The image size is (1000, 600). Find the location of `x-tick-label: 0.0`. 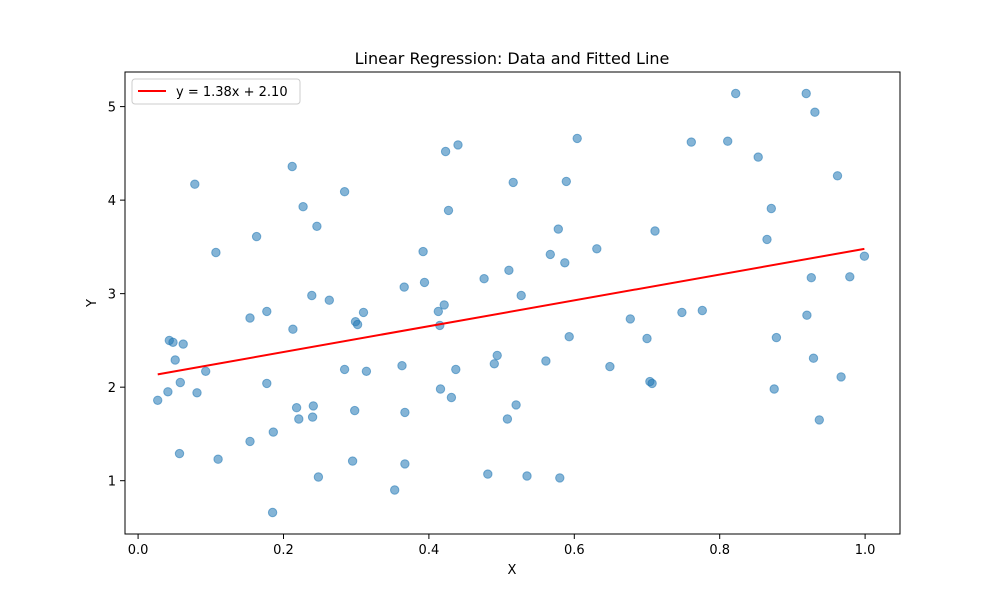

x-tick-label: 0.0 is located at coordinates (138, 550).